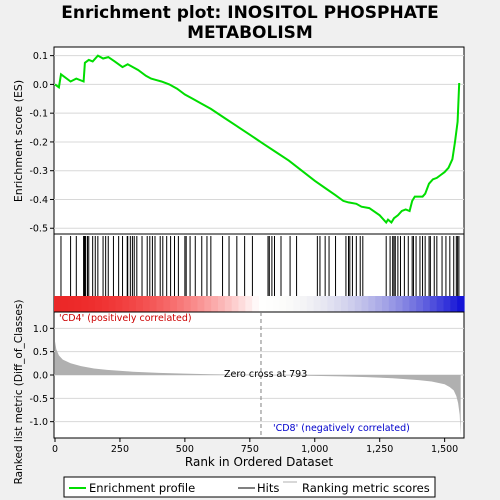  I want to click on x-tick-label: 750, so click(250, 449).